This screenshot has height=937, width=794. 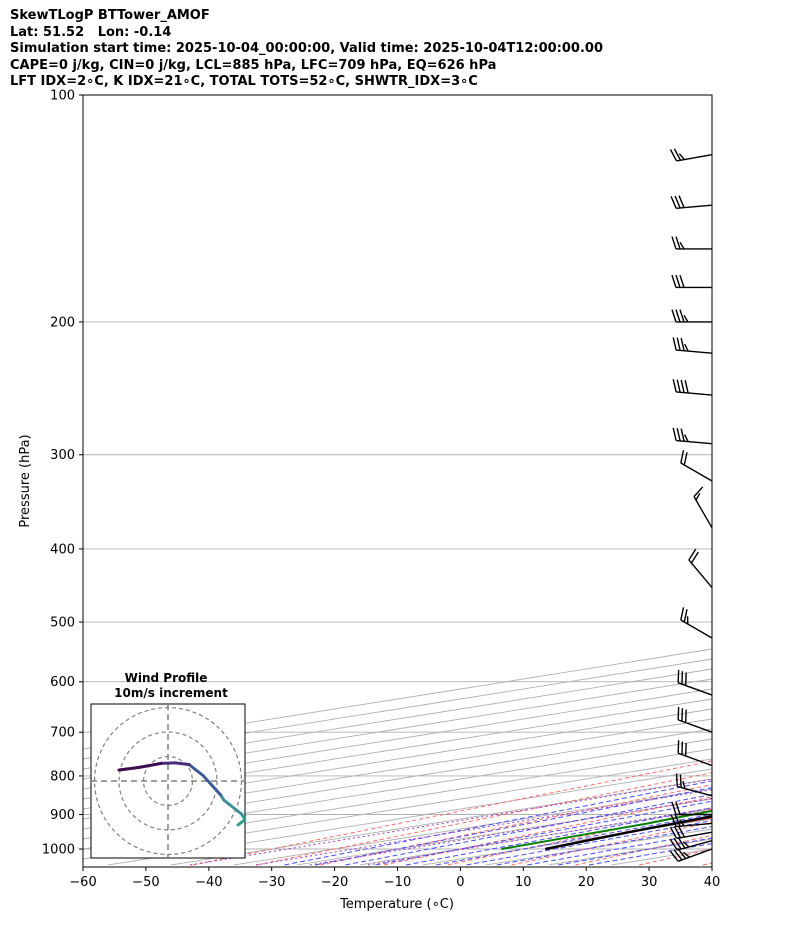 What do you see at coordinates (62, 623) in the screenshot?
I see `y-tick-label: 500` at bounding box center [62, 623].